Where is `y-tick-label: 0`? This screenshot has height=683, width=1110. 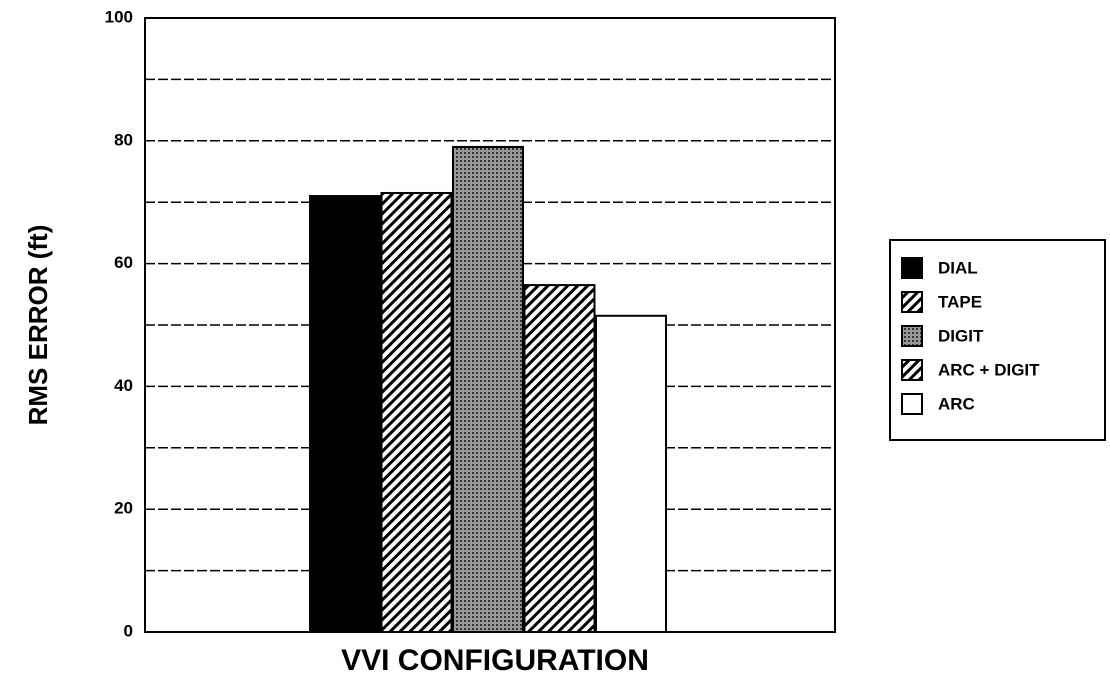 y-tick-label: 0 is located at coordinates (128, 630).